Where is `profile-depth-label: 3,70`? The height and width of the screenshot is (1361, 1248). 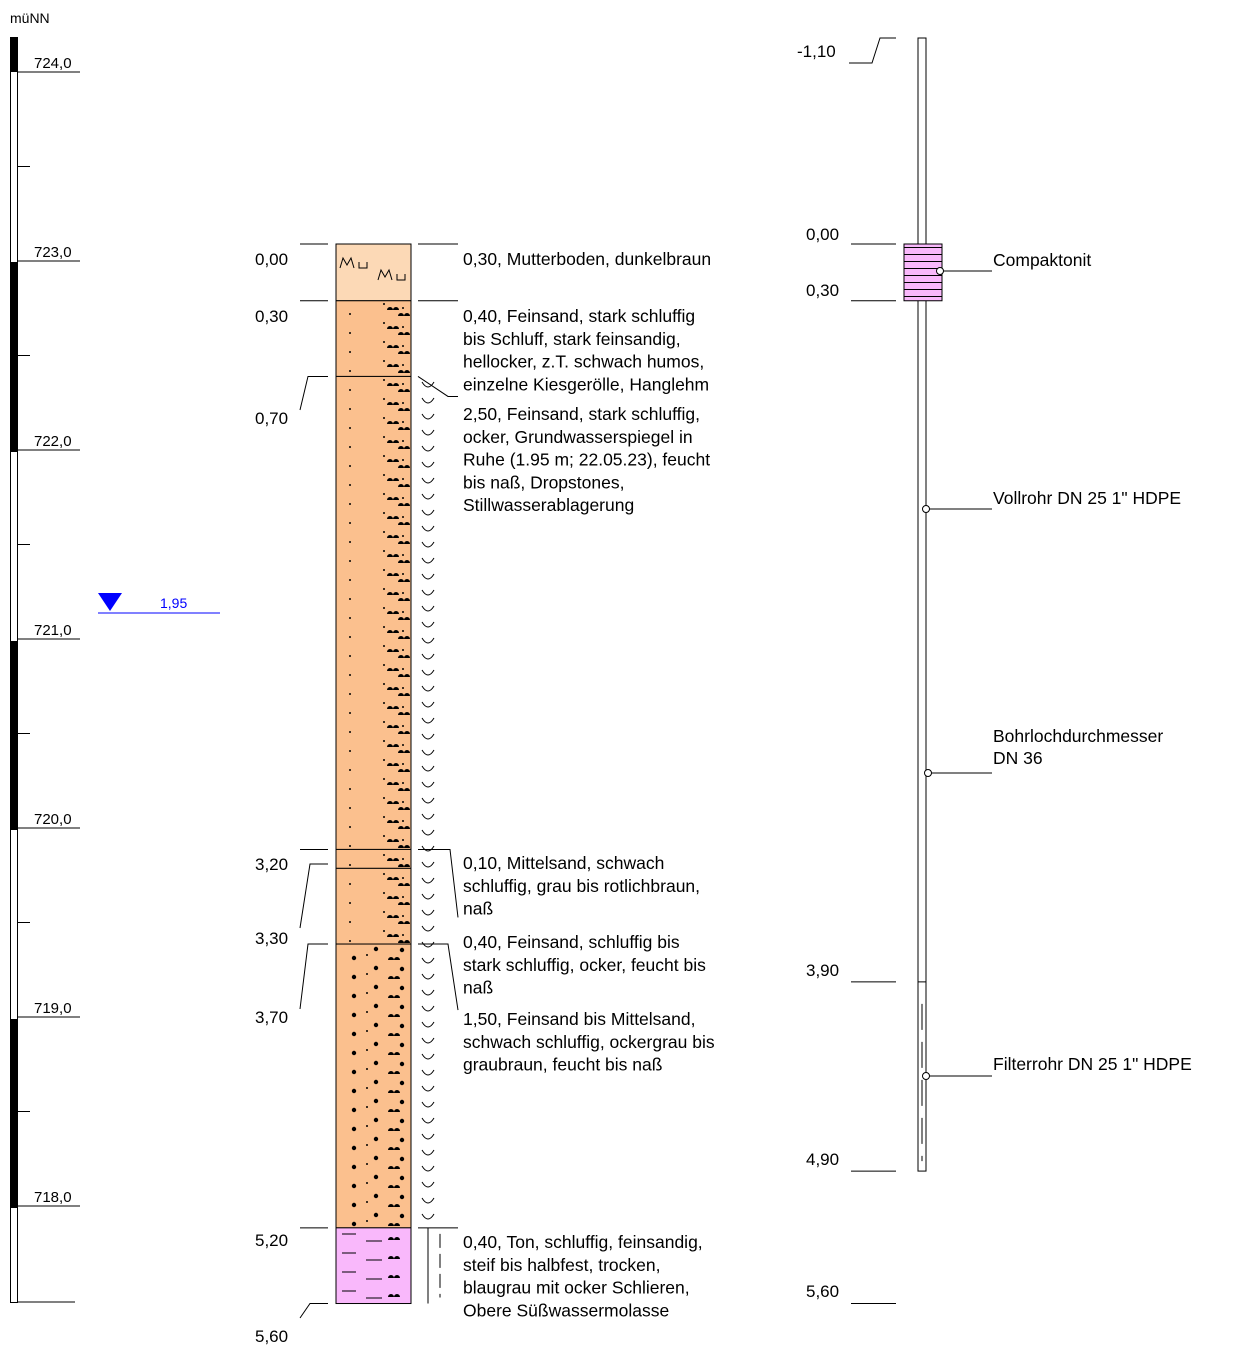 profile-depth-label: 3,70 is located at coordinates (271, 1017).